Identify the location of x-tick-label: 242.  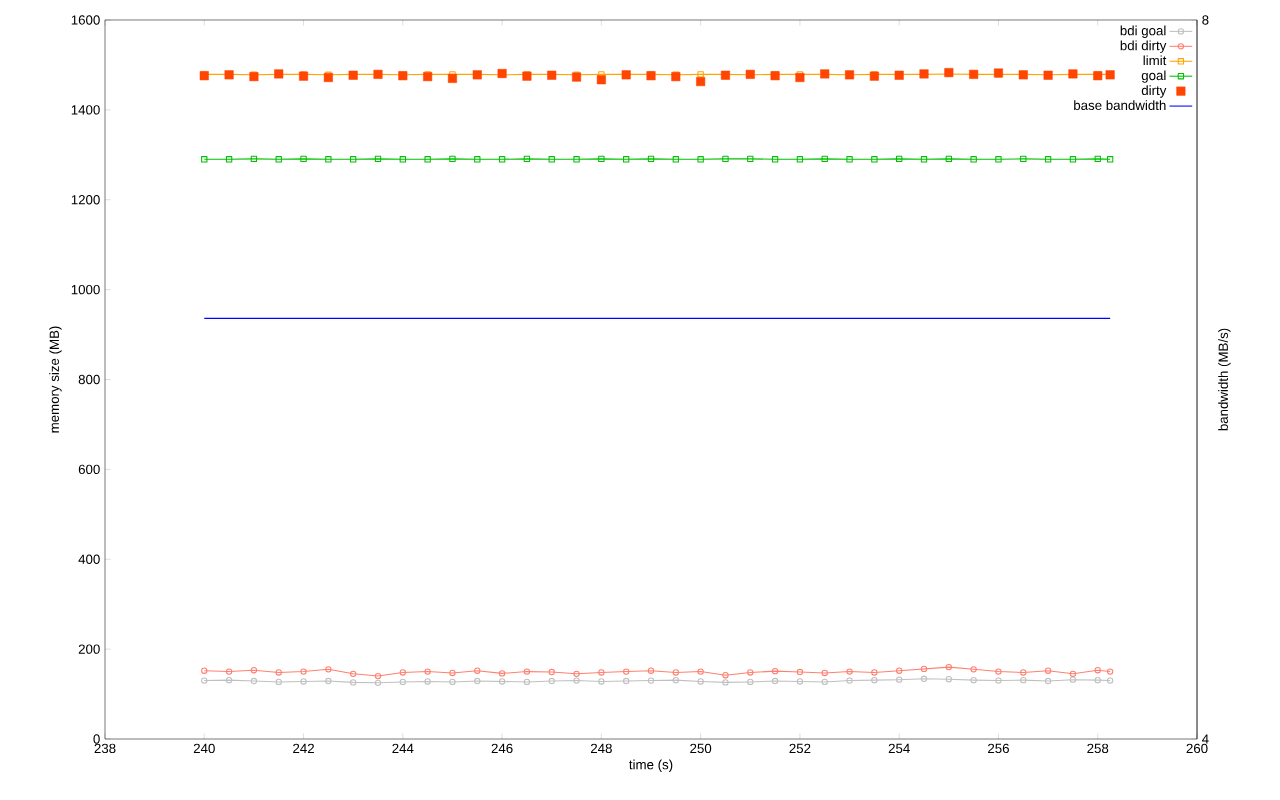
(303, 748).